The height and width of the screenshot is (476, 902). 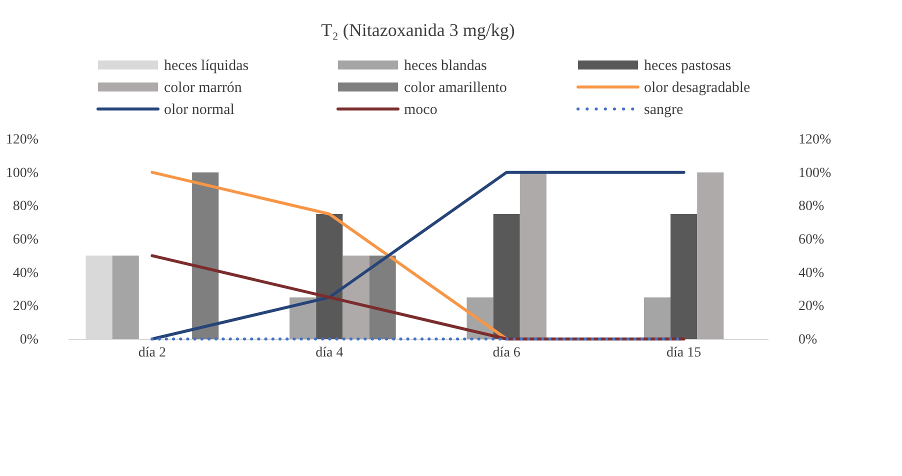 I want to click on y-tick-label: 60%, so click(x=25, y=240).